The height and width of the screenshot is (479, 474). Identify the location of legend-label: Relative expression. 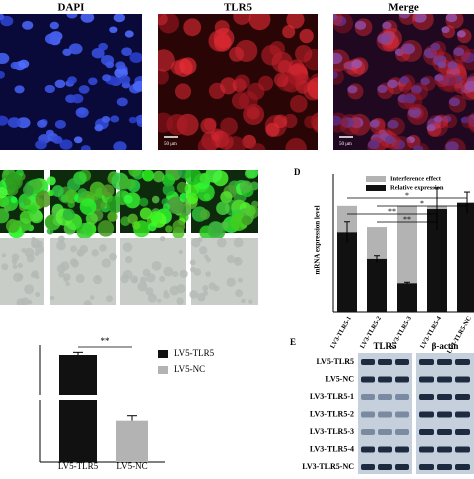
(417, 187).